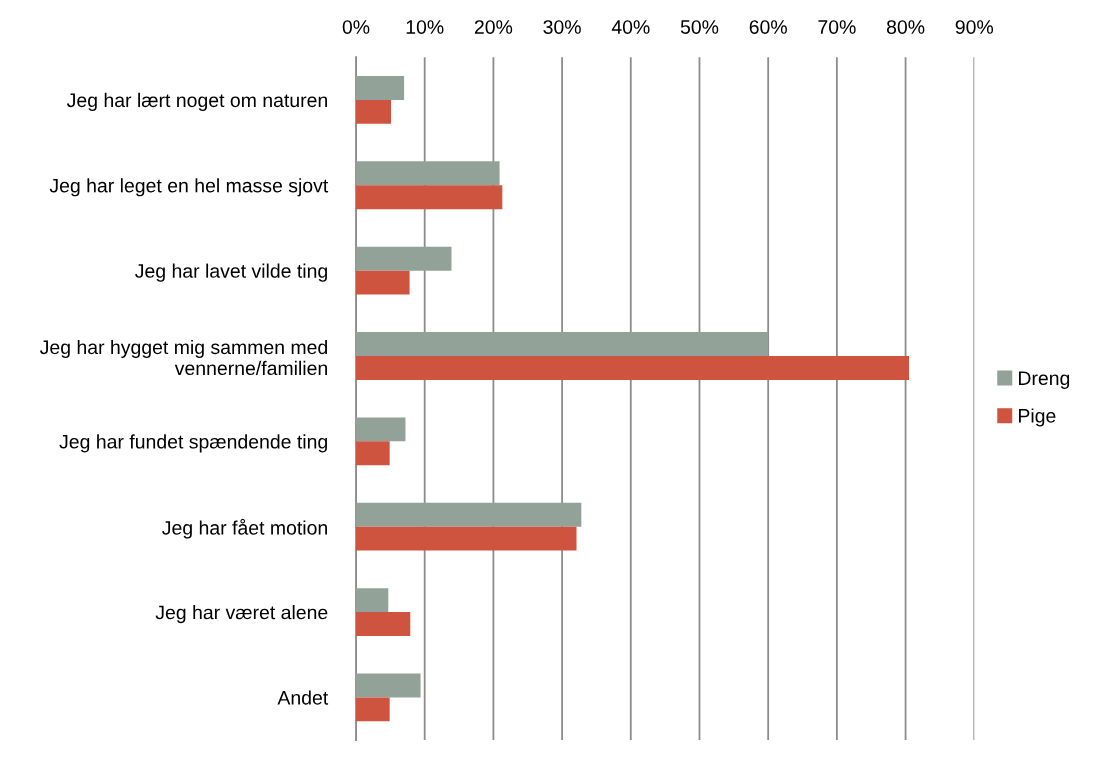 This screenshot has width=1116, height=763. Describe the element at coordinates (303, 697) in the screenshot. I see `y-tick-label: Andet` at that location.